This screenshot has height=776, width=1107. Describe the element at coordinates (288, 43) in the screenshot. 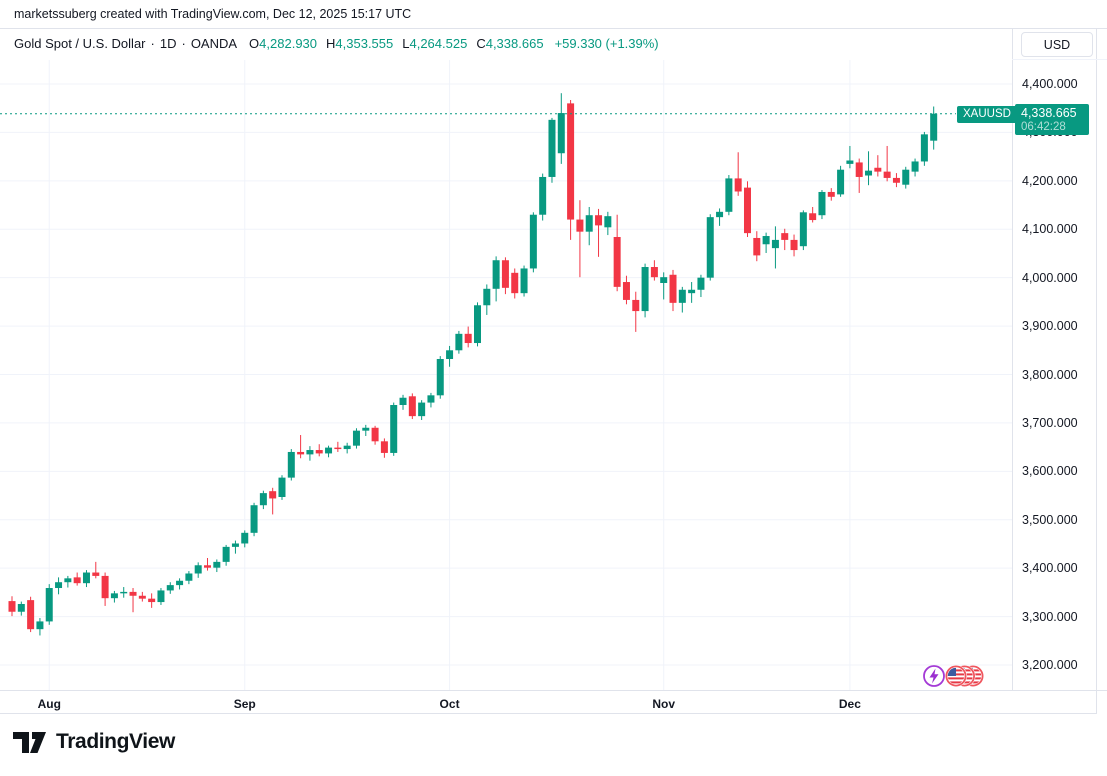

I see `open-value: 4,282.930` at that location.